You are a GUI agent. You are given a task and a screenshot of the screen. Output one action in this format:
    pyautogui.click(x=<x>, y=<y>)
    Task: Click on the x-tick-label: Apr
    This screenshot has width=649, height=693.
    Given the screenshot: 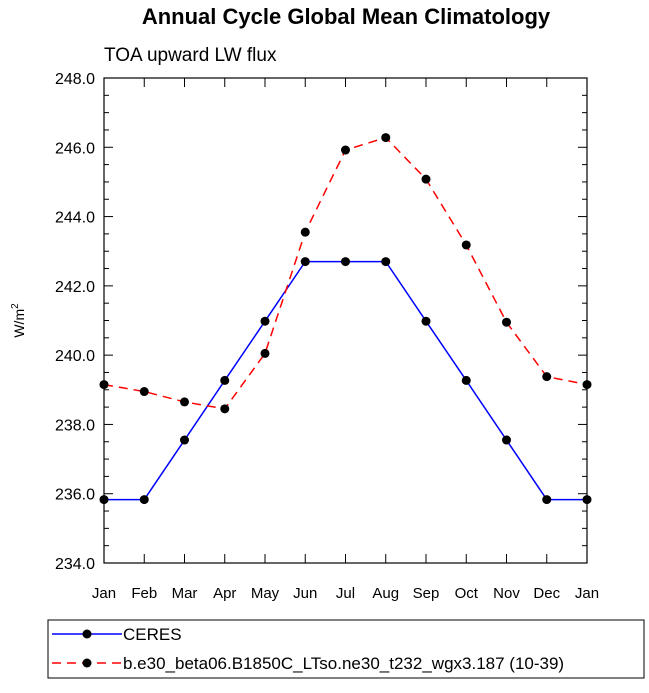 What is the action you would take?
    pyautogui.click(x=224, y=593)
    